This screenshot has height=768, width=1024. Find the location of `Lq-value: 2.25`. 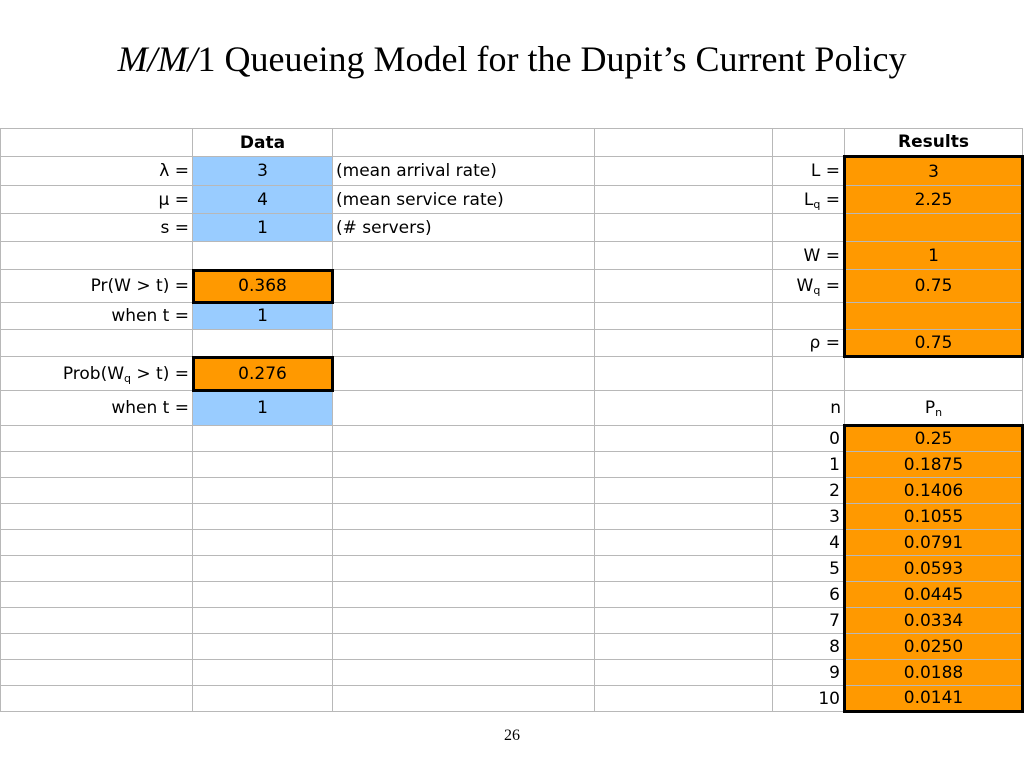

Lq-value: 2.25 is located at coordinates (933, 199).